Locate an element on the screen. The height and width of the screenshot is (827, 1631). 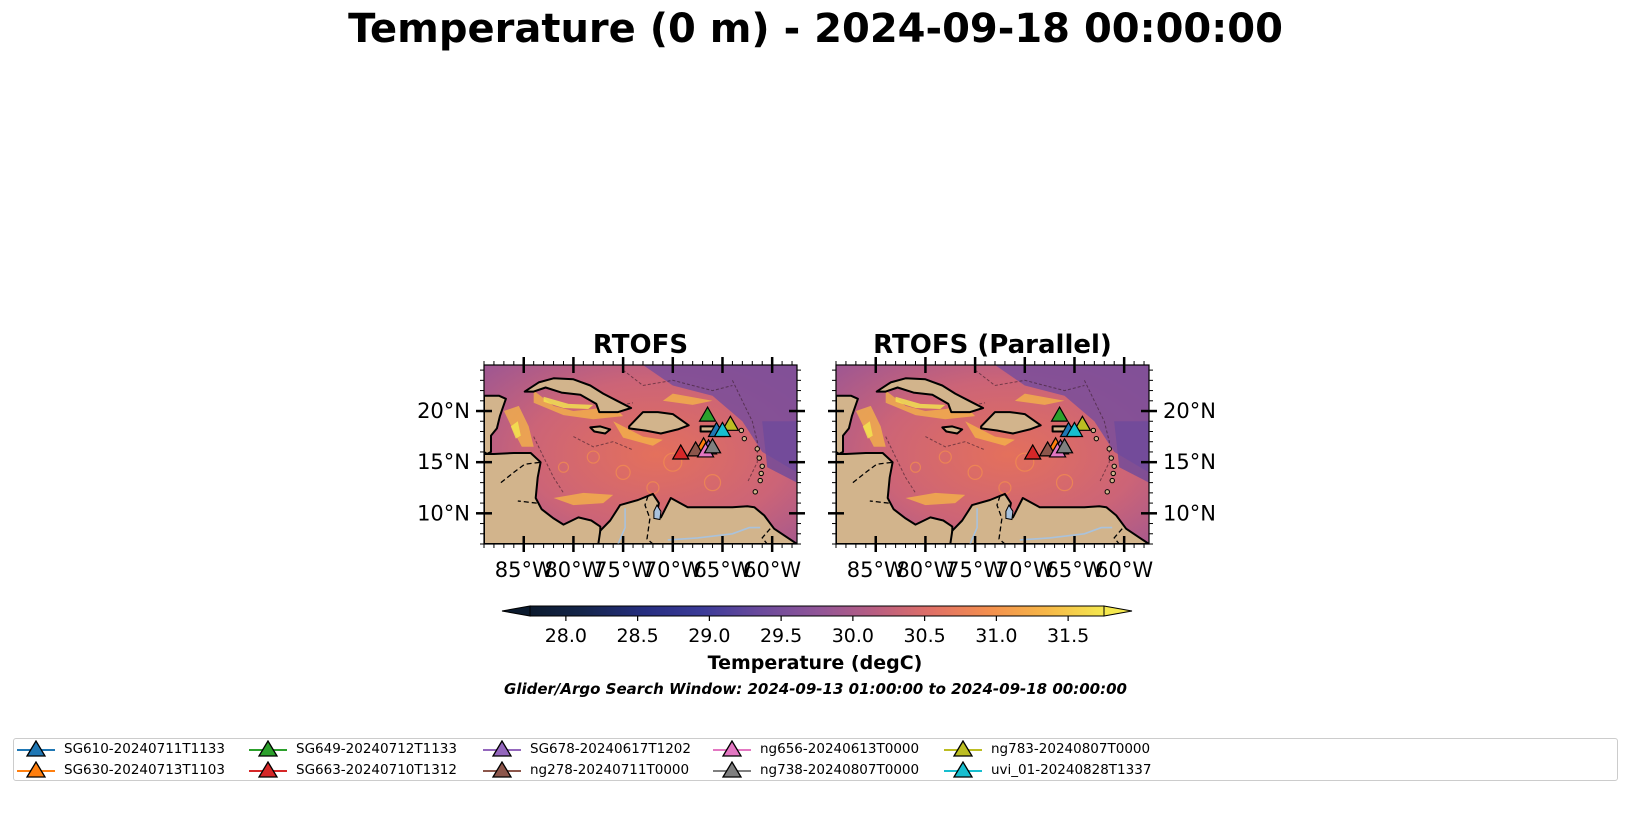
legend-item: SG678-20240617T1202 is located at coordinates (587, 749).